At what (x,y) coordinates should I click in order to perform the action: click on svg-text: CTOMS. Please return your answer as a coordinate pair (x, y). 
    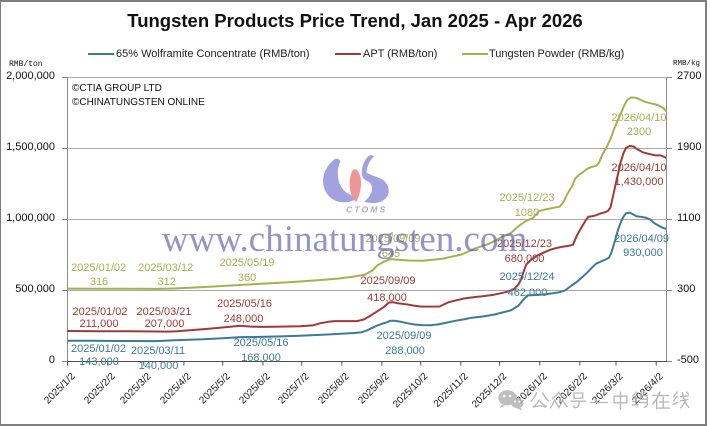
    Looking at the image, I should click on (367, 210).